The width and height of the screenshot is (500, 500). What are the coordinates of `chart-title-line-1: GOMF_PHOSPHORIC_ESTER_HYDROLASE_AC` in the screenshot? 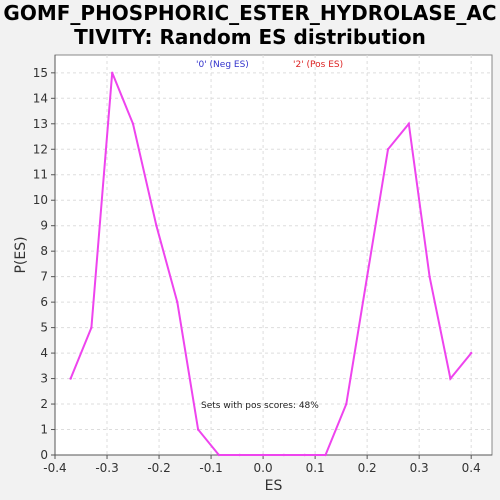 It's located at (250, 13).